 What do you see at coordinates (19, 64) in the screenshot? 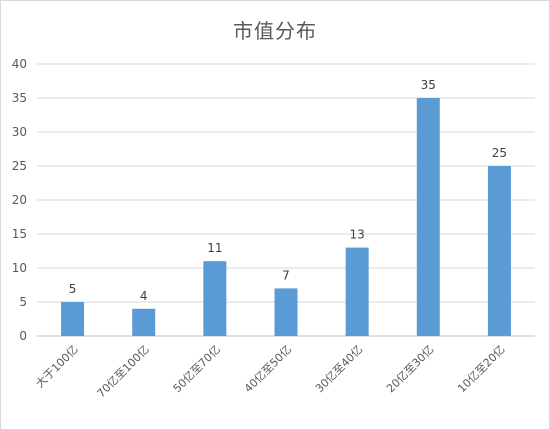
I see `y-tick-label: 40` at bounding box center [19, 64].